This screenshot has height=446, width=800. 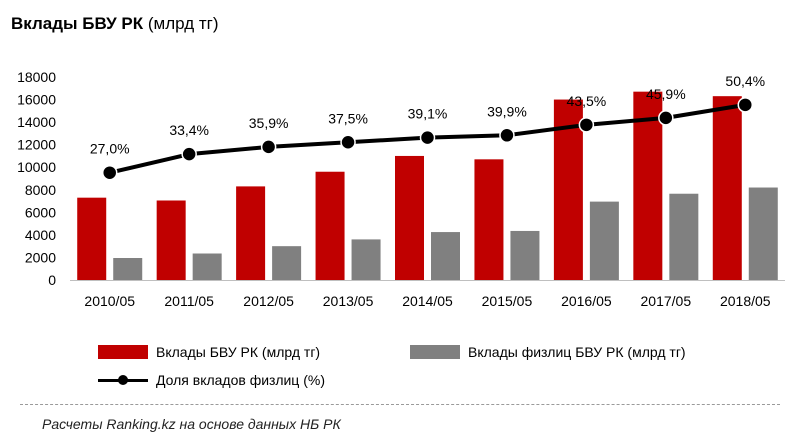 What do you see at coordinates (189, 301) in the screenshot?
I see `x-tick-label: 2011/05` at bounding box center [189, 301].